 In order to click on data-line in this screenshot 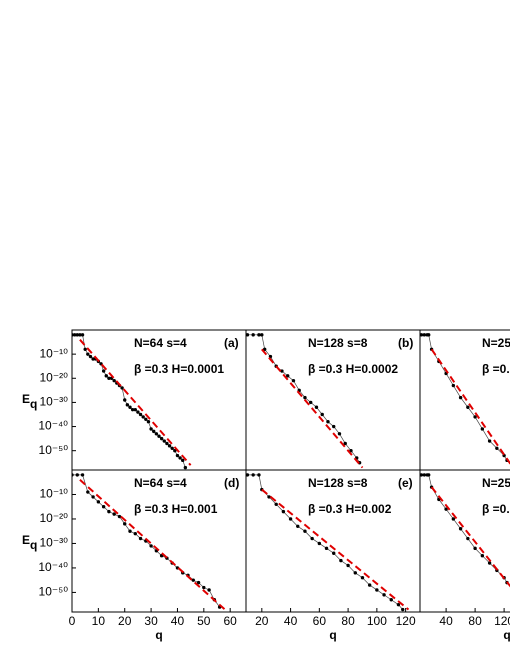, I will do `click(303, 398)`.